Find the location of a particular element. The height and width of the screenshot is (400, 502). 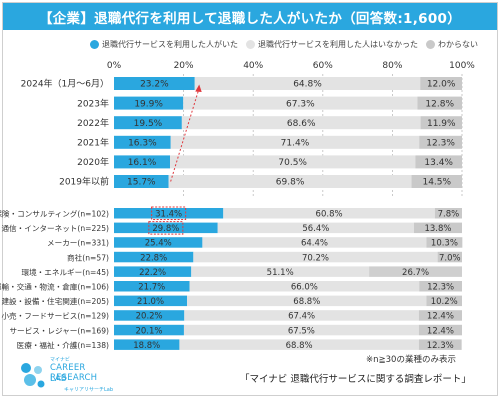

data-label: 25.4% is located at coordinates (158, 244).